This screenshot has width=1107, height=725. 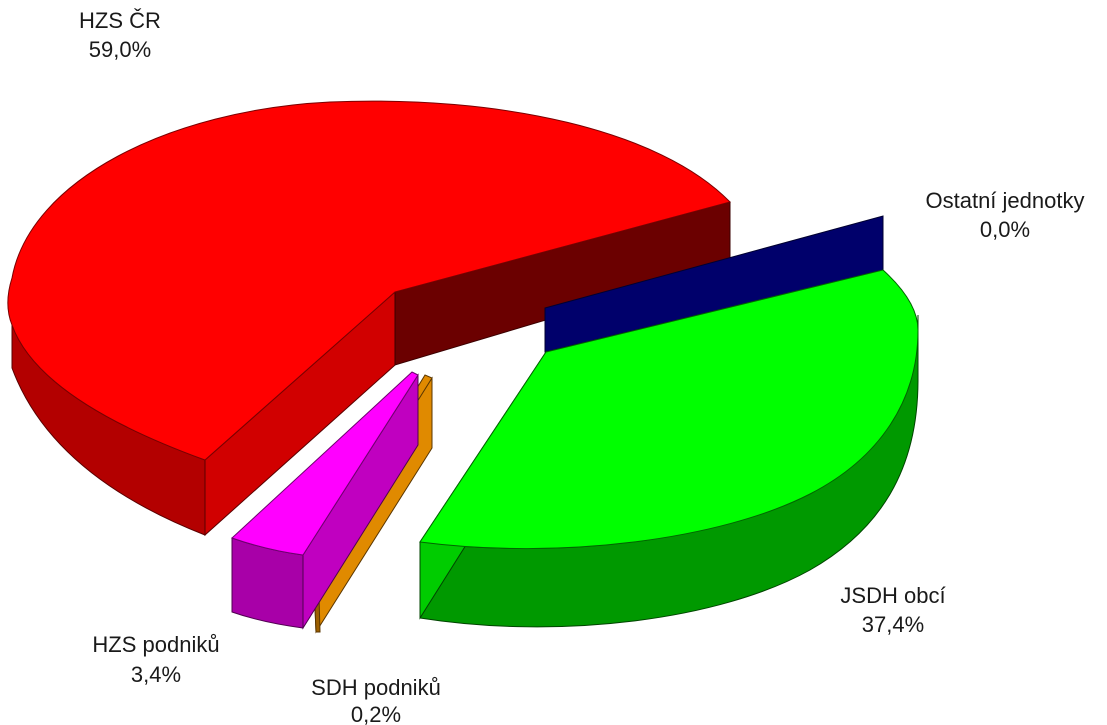 I want to click on label-sdh-podniku-value: 0,2%, so click(x=376, y=713).